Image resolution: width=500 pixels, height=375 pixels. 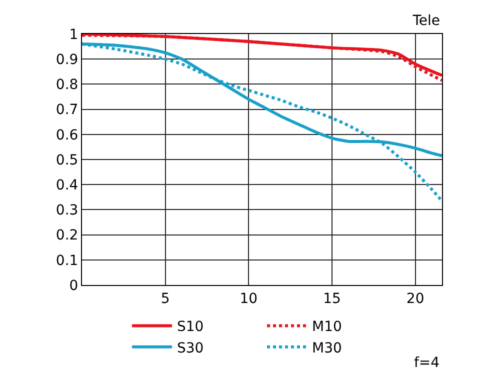 I want to click on y-tick-label: 0.2, so click(x=67, y=236).